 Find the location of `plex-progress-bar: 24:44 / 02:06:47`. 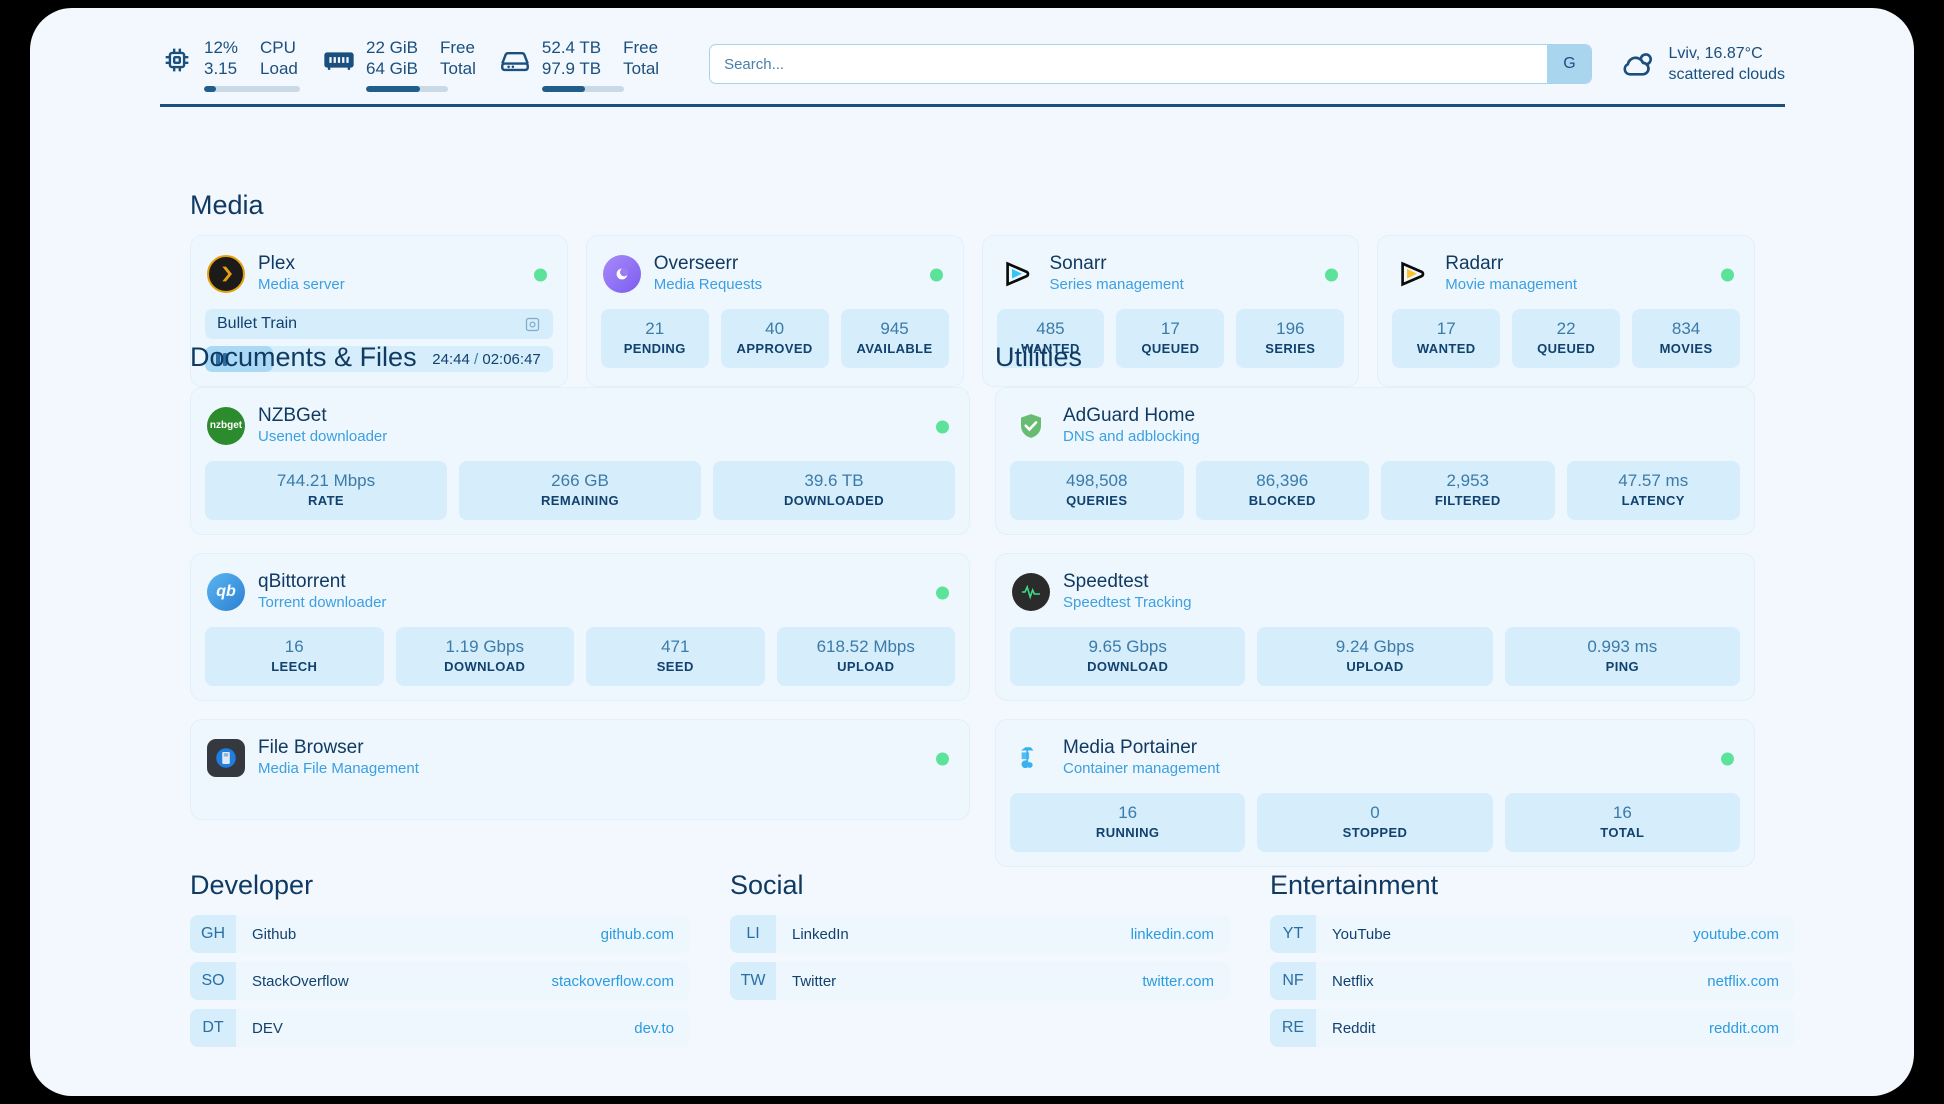

plex-progress-bar: 24:44 / 02:06:47 is located at coordinates (379, 359).